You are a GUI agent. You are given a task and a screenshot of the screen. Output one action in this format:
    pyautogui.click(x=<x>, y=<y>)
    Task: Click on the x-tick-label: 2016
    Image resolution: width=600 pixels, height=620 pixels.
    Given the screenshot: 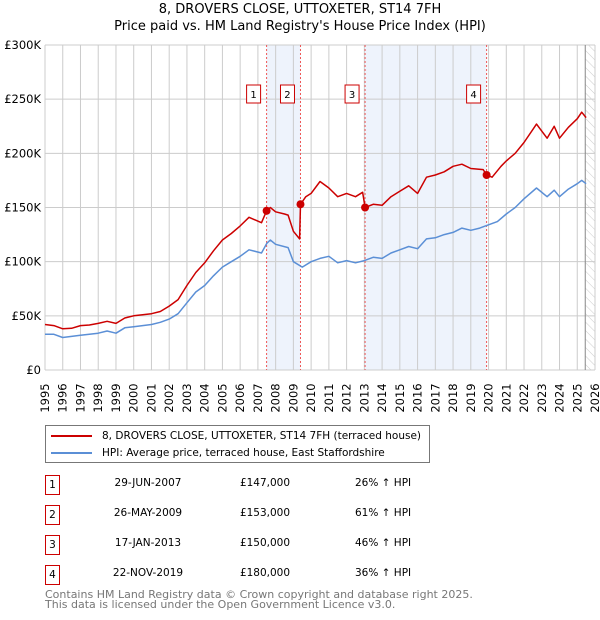 What is the action you would take?
    pyautogui.click(x=418, y=397)
    